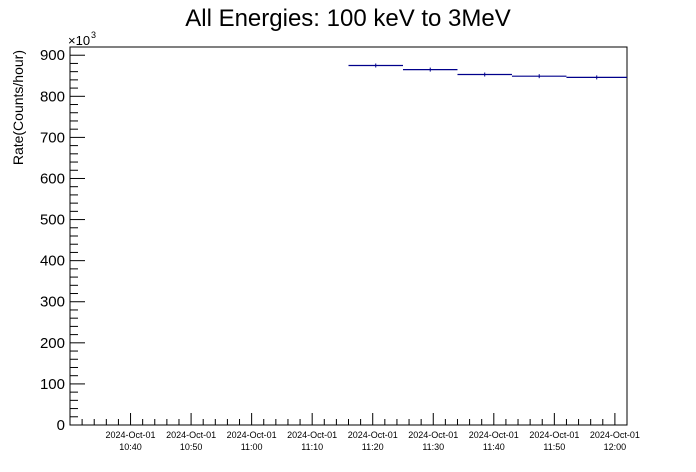  Describe the element at coordinates (62, 240) in the screenshot. I see `y-axis: 0 100 200 300 400 500 600 700 800 900` at that location.